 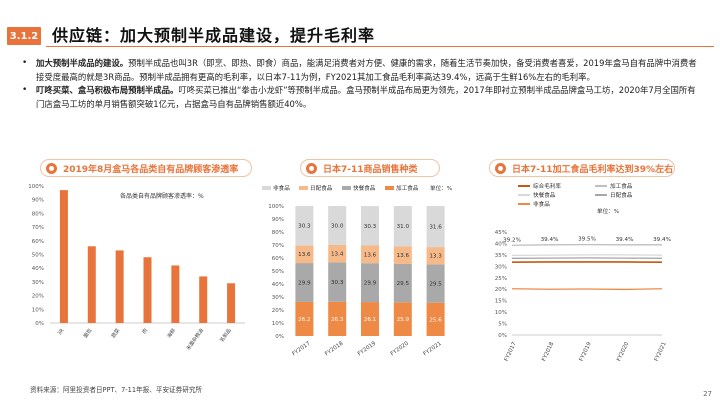 I want to click on panel-header-margin: 日本7-11加工食品毛利率达到39%左右, so click(x=582, y=168).